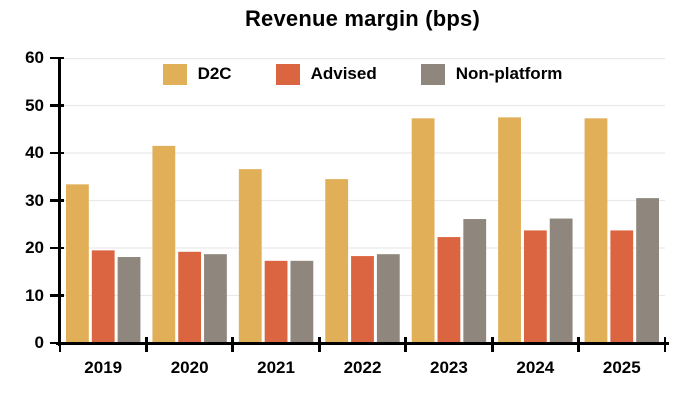 The height and width of the screenshot is (400, 700). Describe the element at coordinates (34, 200) in the screenshot. I see `y-tick-label-30: 30` at that location.